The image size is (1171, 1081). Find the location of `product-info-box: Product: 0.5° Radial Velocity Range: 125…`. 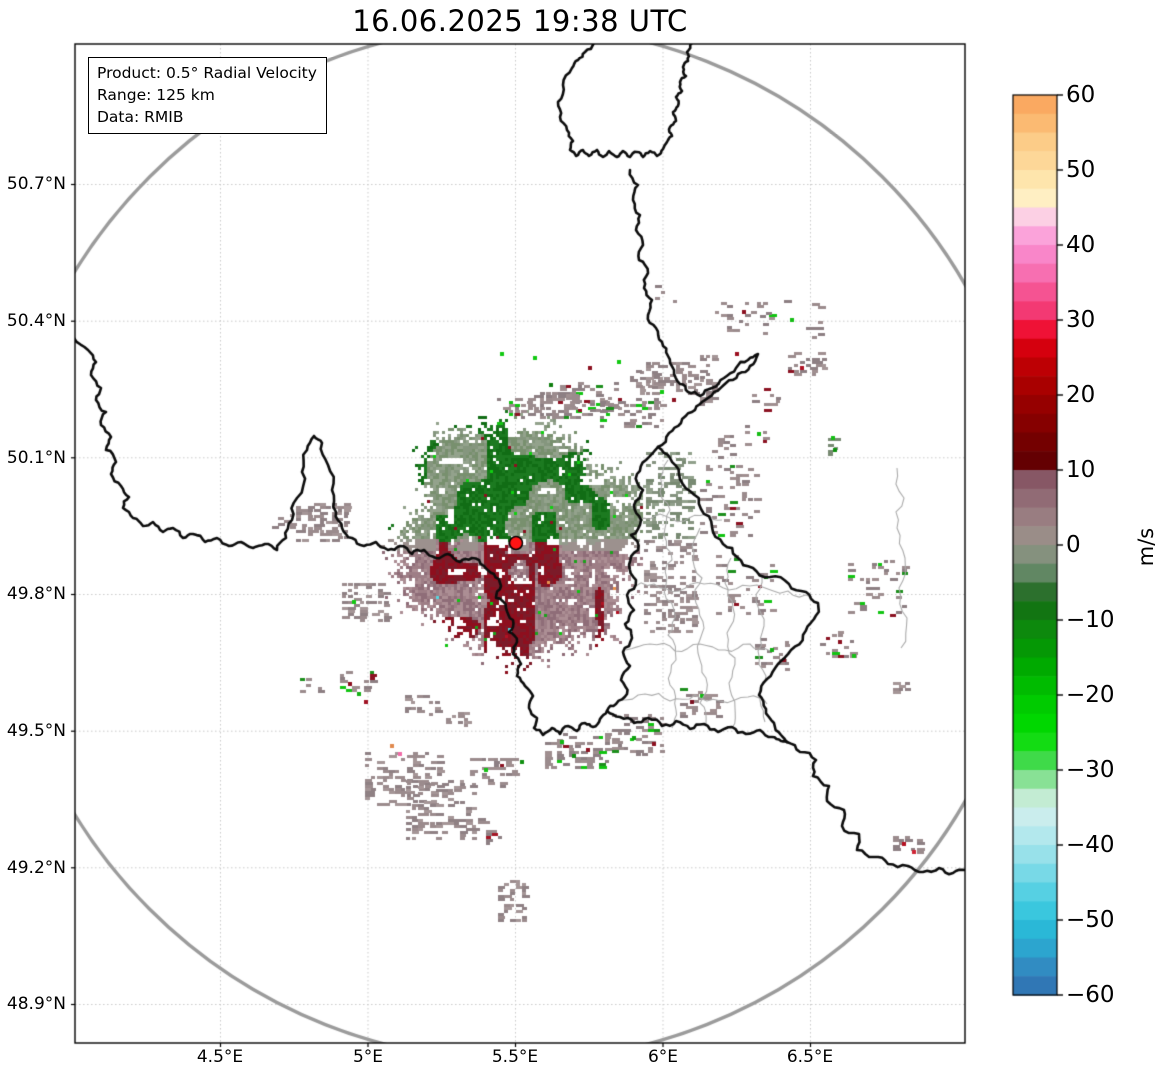

product-info-box: Product: 0.5° Radial Velocity Range: 125… is located at coordinates (207, 95).